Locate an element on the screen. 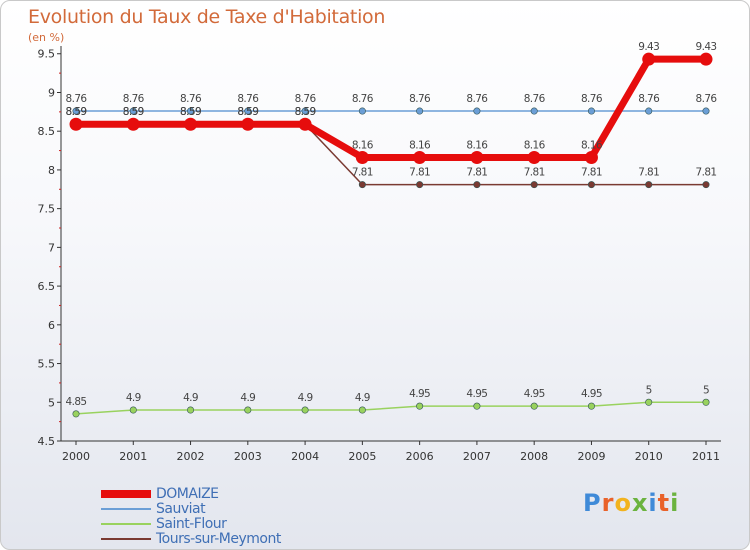 This screenshot has width=750, height=550. x-tick-label: 2011 is located at coordinates (706, 456).